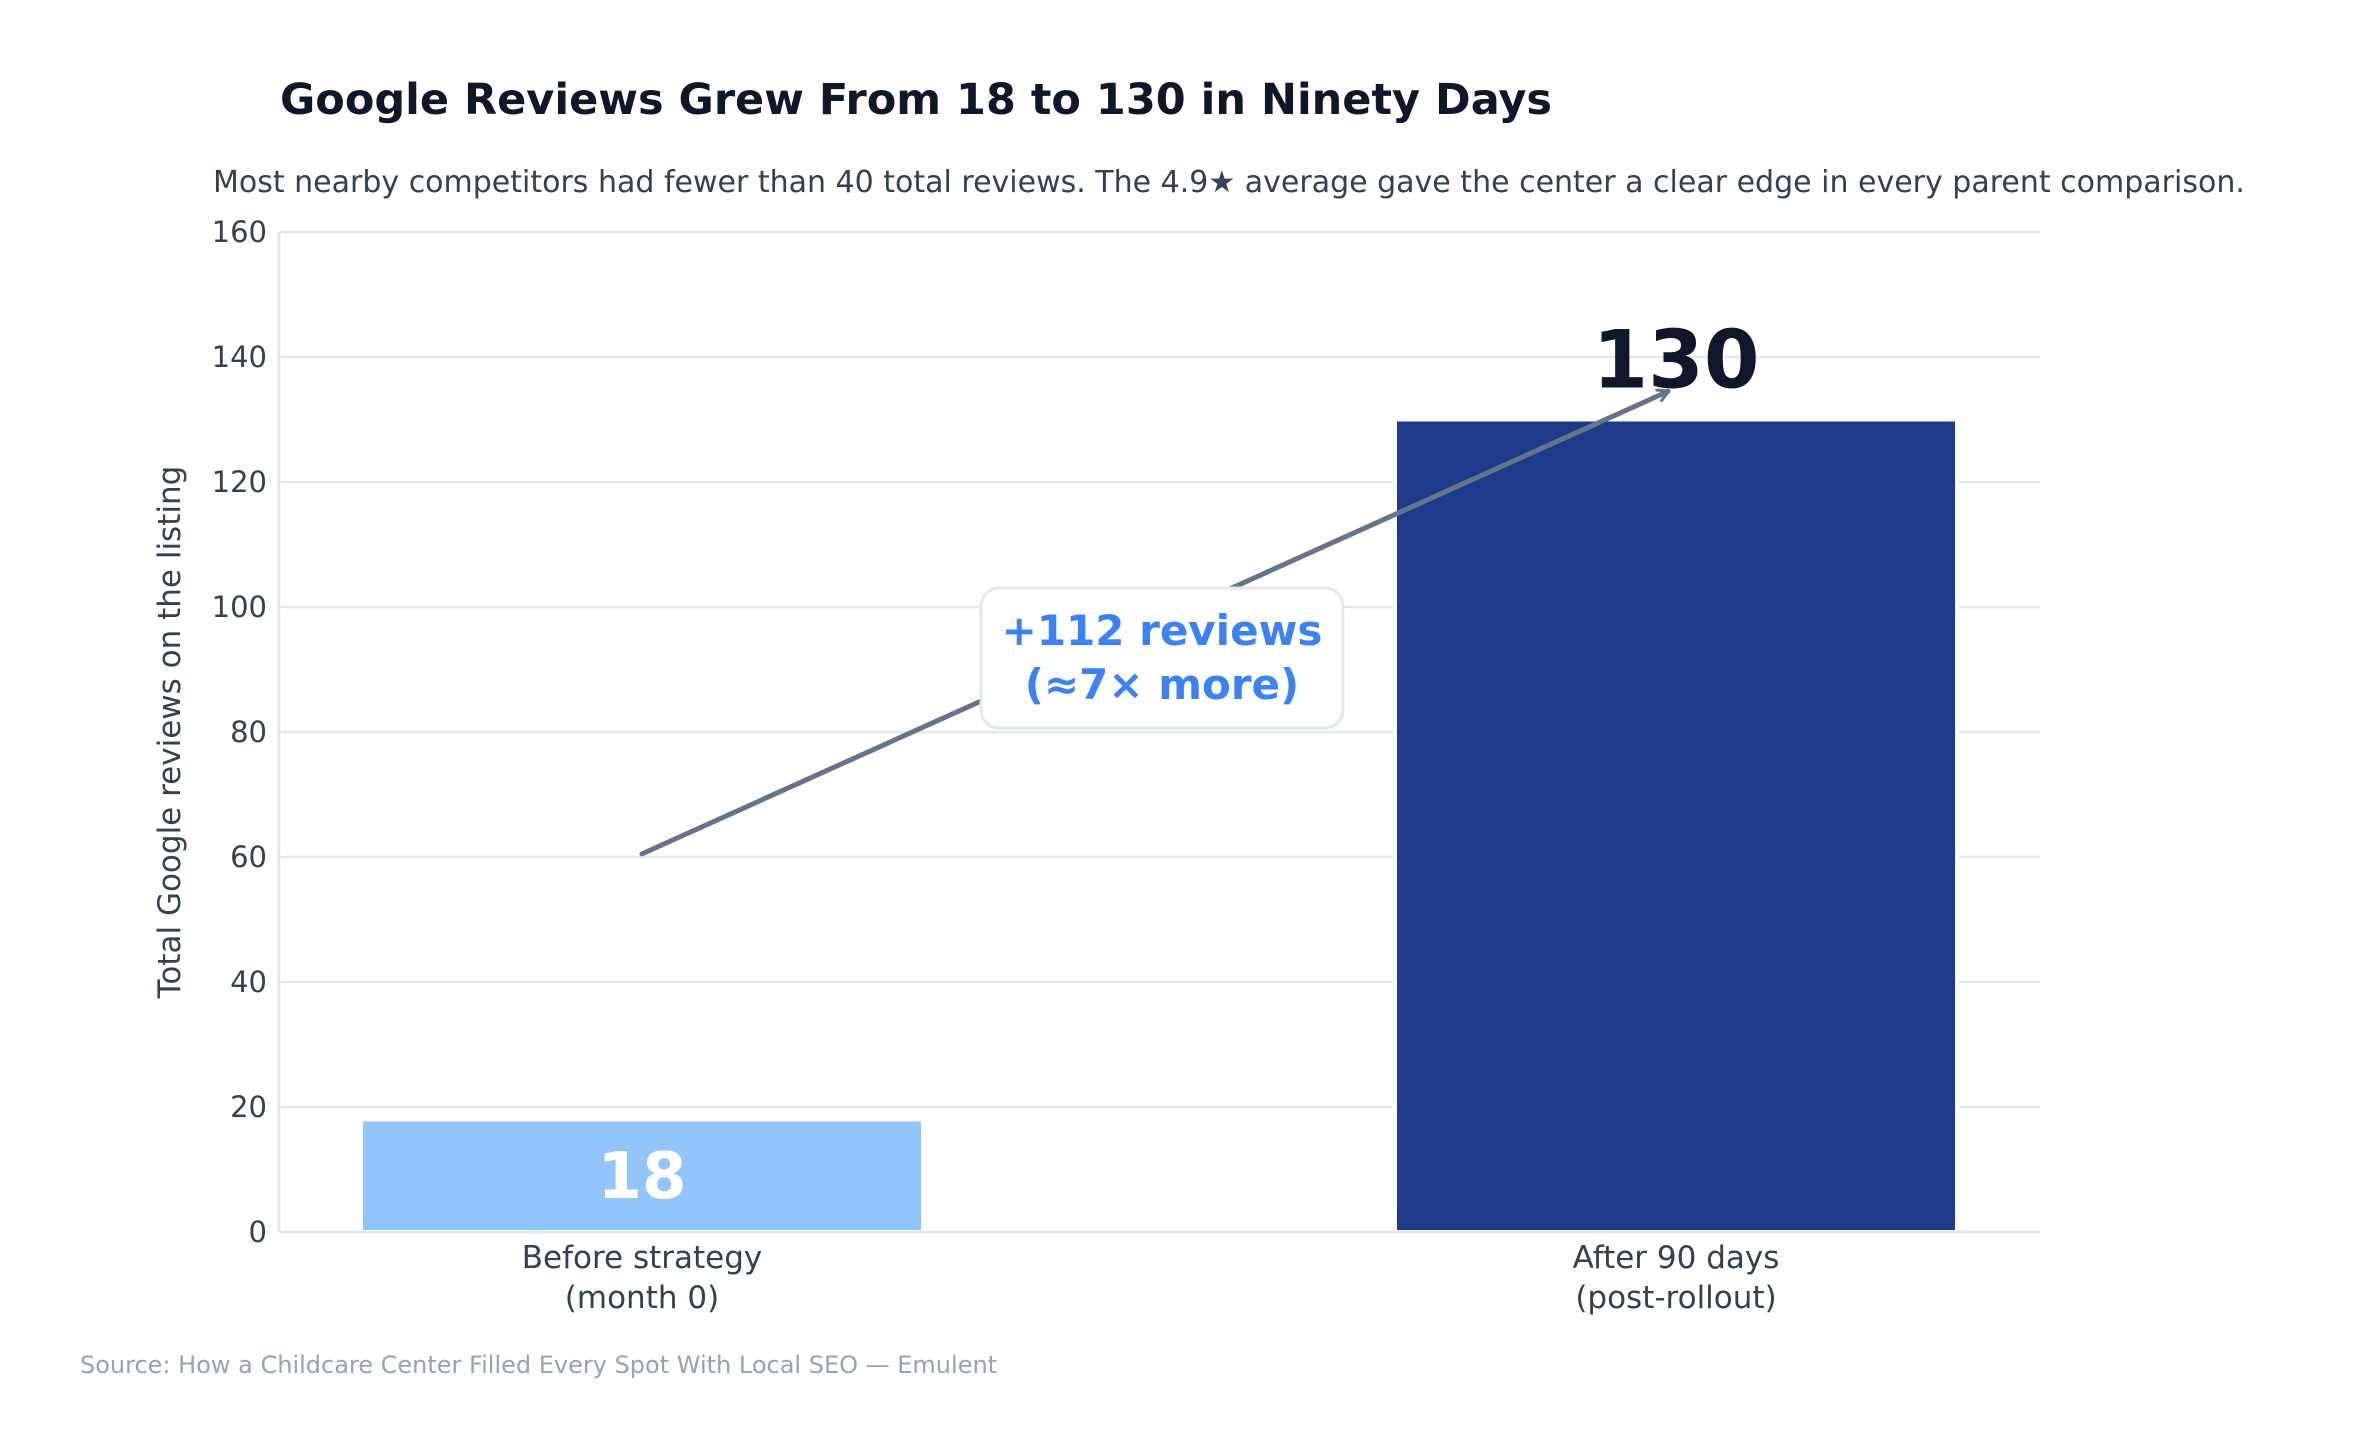  I want to click on y-tick-label: 60, so click(248, 857).